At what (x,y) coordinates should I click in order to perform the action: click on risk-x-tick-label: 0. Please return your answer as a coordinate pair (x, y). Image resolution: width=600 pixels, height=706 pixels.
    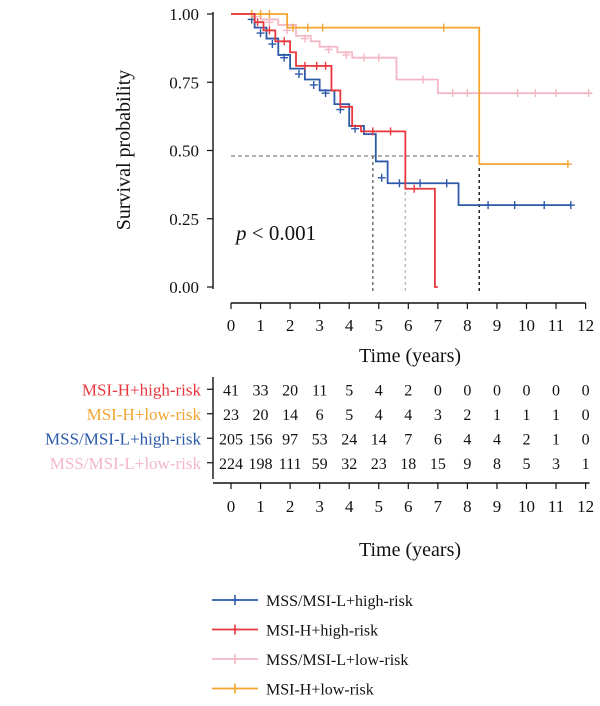
    Looking at the image, I should click on (231, 506).